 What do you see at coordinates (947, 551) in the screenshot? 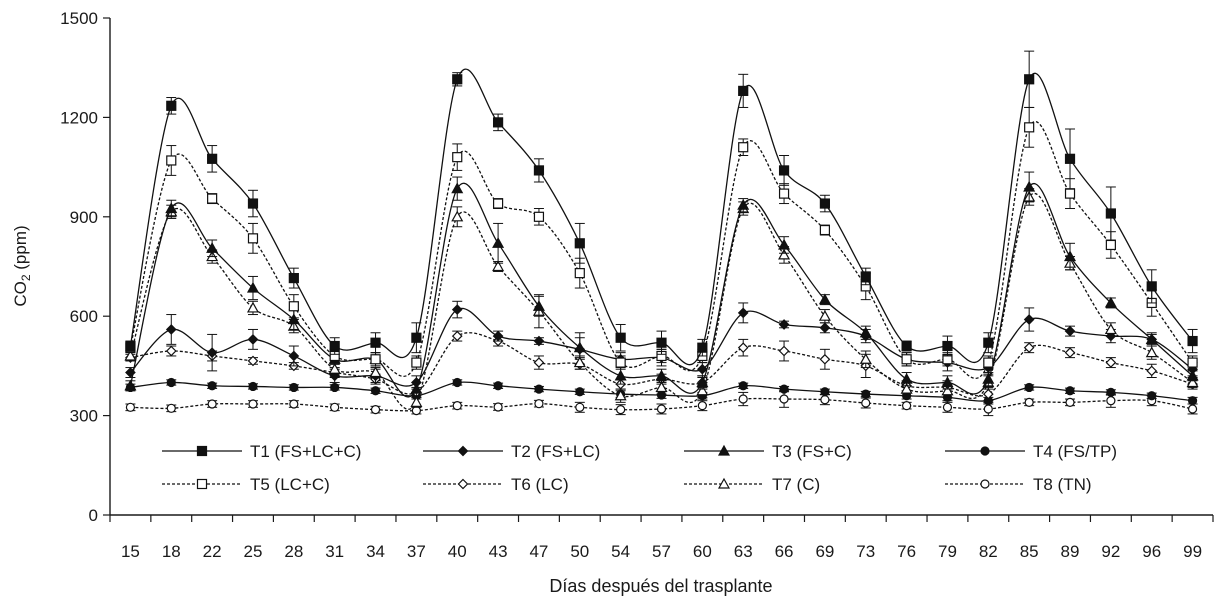
I see `x-tick-label: 79` at bounding box center [947, 551].